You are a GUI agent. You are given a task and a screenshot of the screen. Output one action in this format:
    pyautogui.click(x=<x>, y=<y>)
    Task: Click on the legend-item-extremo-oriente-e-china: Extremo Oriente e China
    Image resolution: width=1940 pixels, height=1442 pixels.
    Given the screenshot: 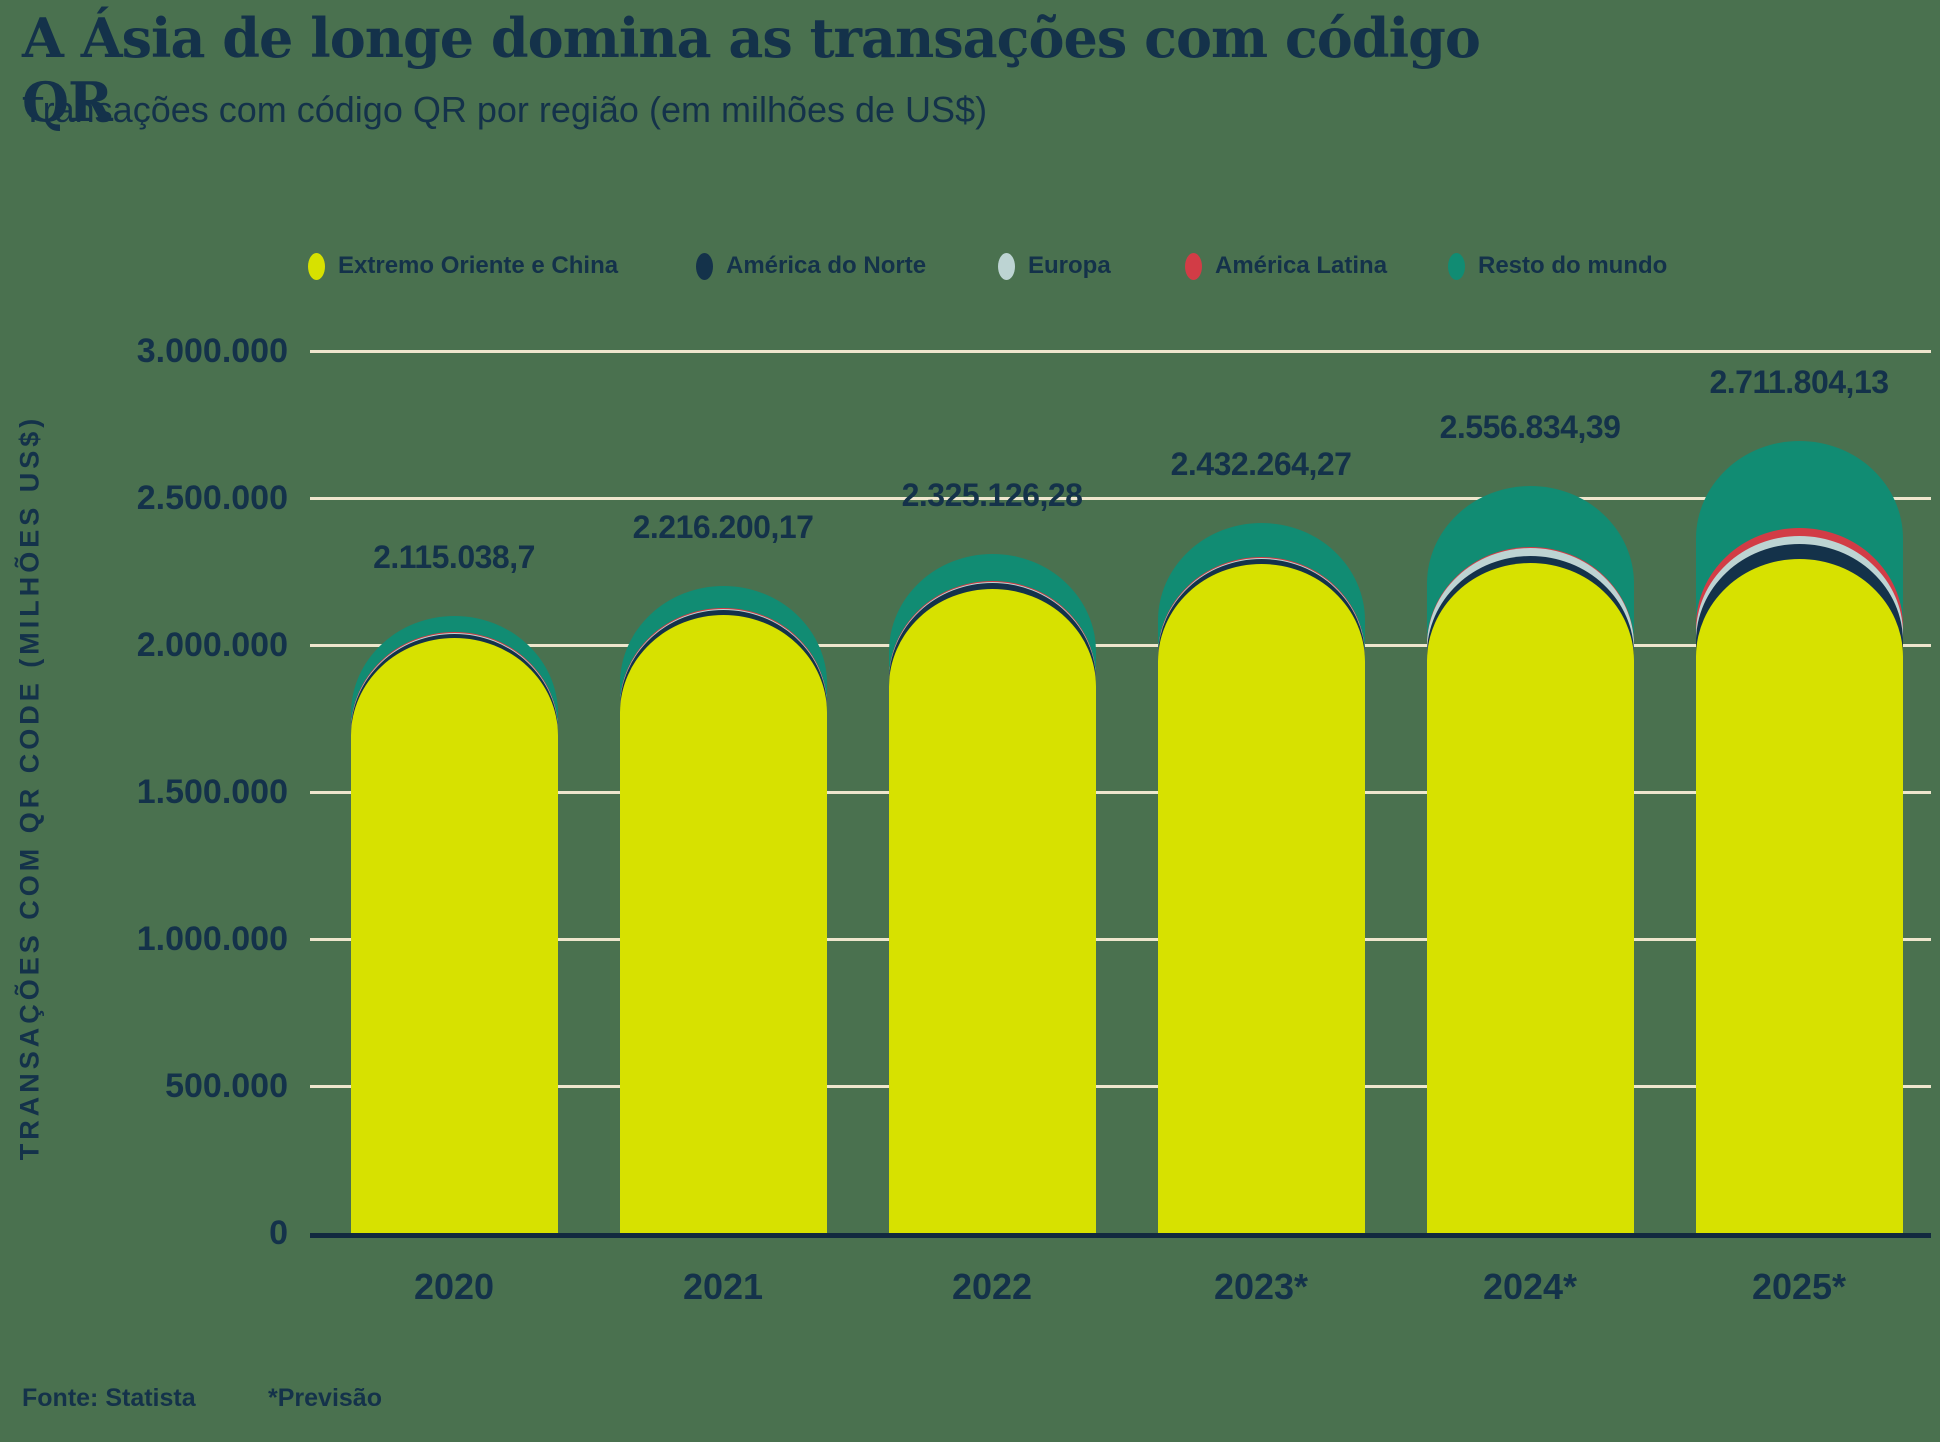 What is the action you would take?
    pyautogui.click(x=463, y=266)
    